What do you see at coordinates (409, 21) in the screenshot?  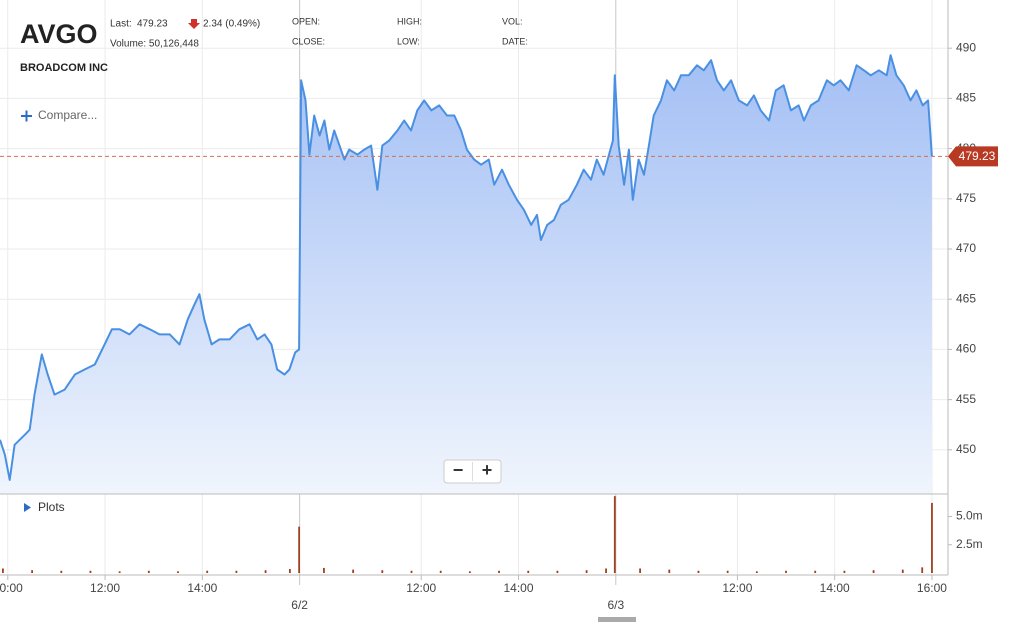 I see `field-label: HIGH:` at bounding box center [409, 21].